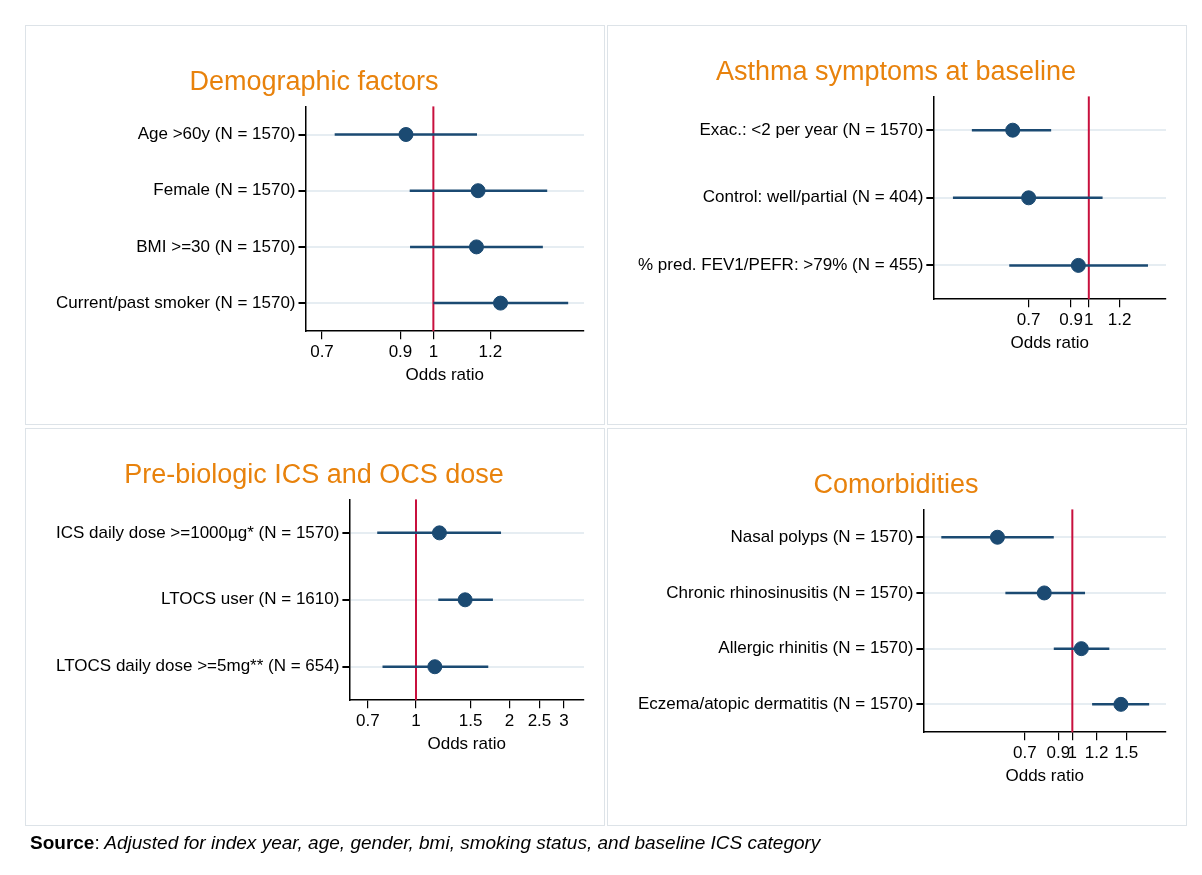  I want to click on y-tick-label: BMI >=30 (N = 1570), so click(216, 246).